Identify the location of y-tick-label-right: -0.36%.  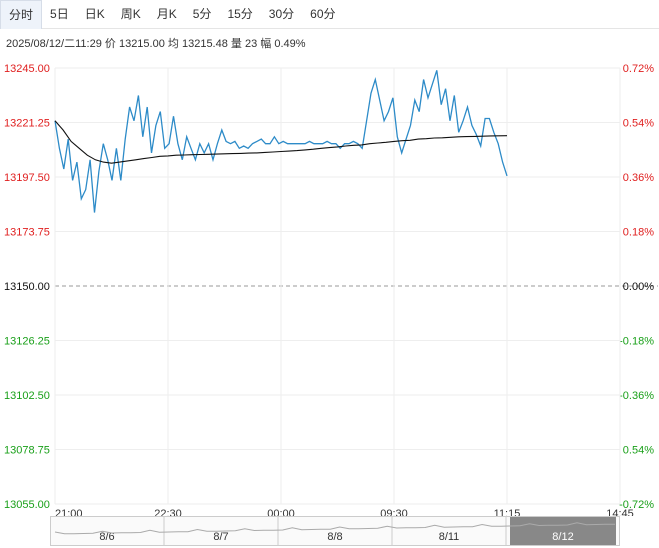
(636, 396).